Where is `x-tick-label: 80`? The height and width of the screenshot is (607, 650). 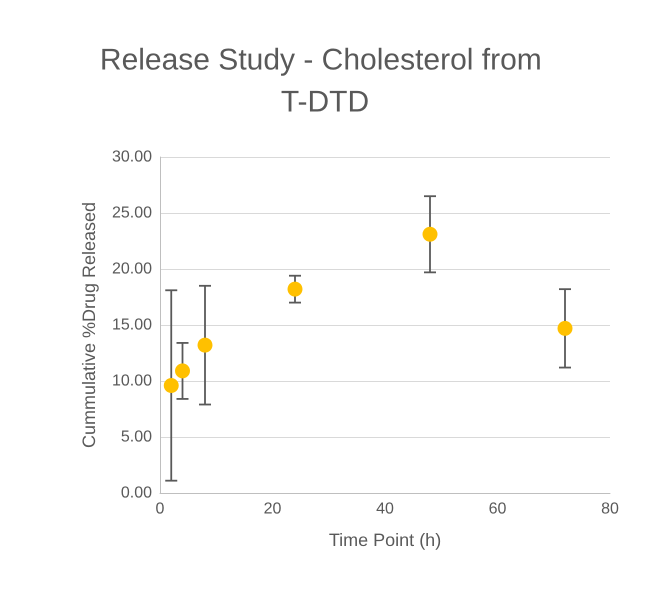 x-tick-label: 80 is located at coordinates (610, 509).